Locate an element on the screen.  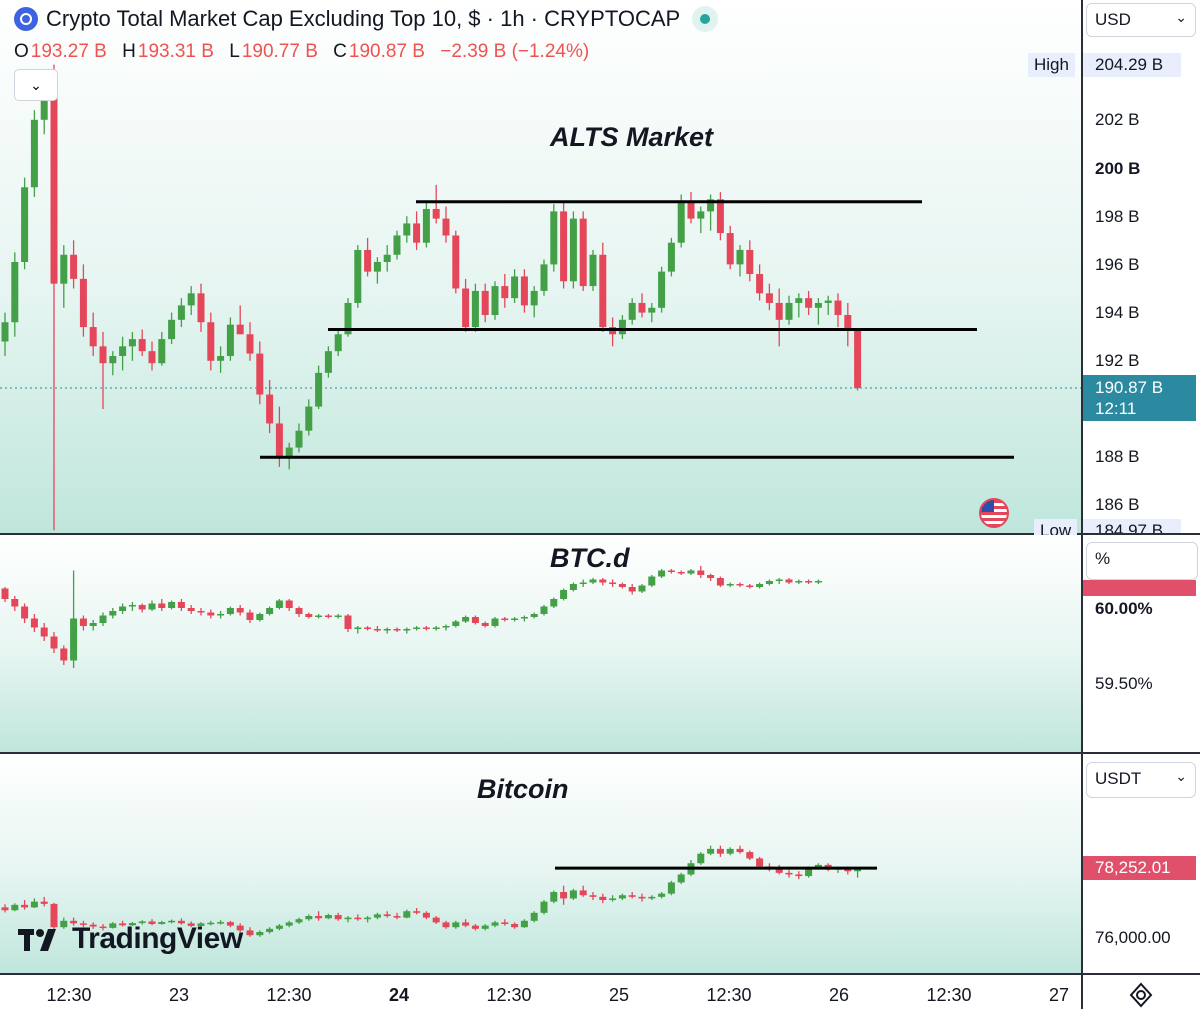
currency-selector: USD ⌄ is located at coordinates (1141, 20).